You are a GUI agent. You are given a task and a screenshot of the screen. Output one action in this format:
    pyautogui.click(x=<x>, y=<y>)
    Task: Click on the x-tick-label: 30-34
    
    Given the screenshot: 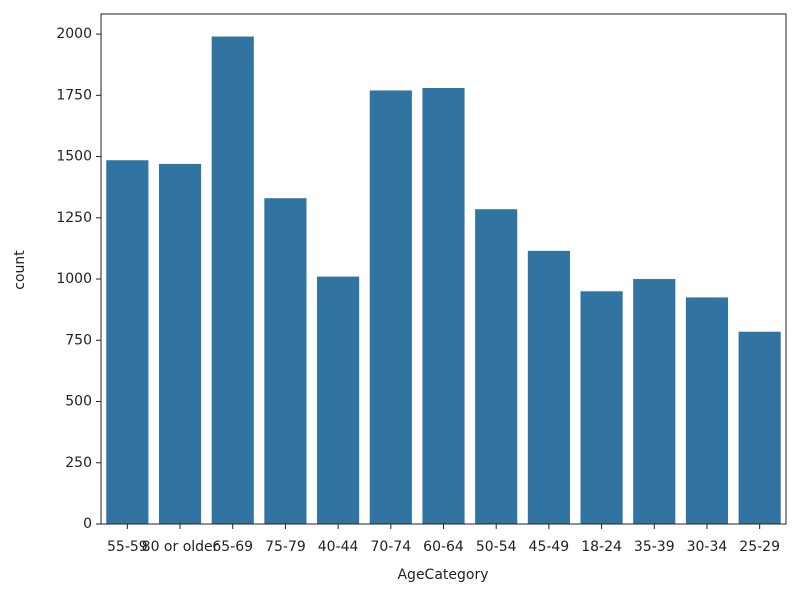 What is the action you would take?
    pyautogui.click(x=707, y=547)
    